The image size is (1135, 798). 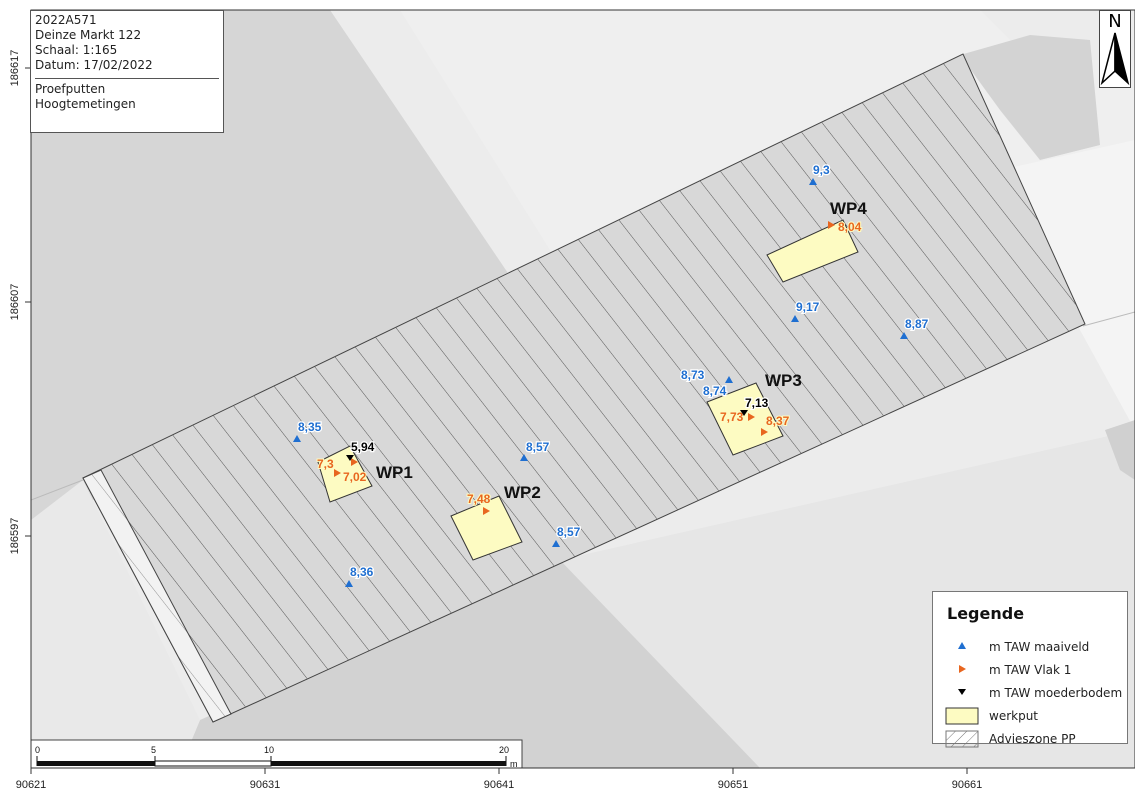 I want to click on scale-label-10: 10, so click(x=269, y=750).